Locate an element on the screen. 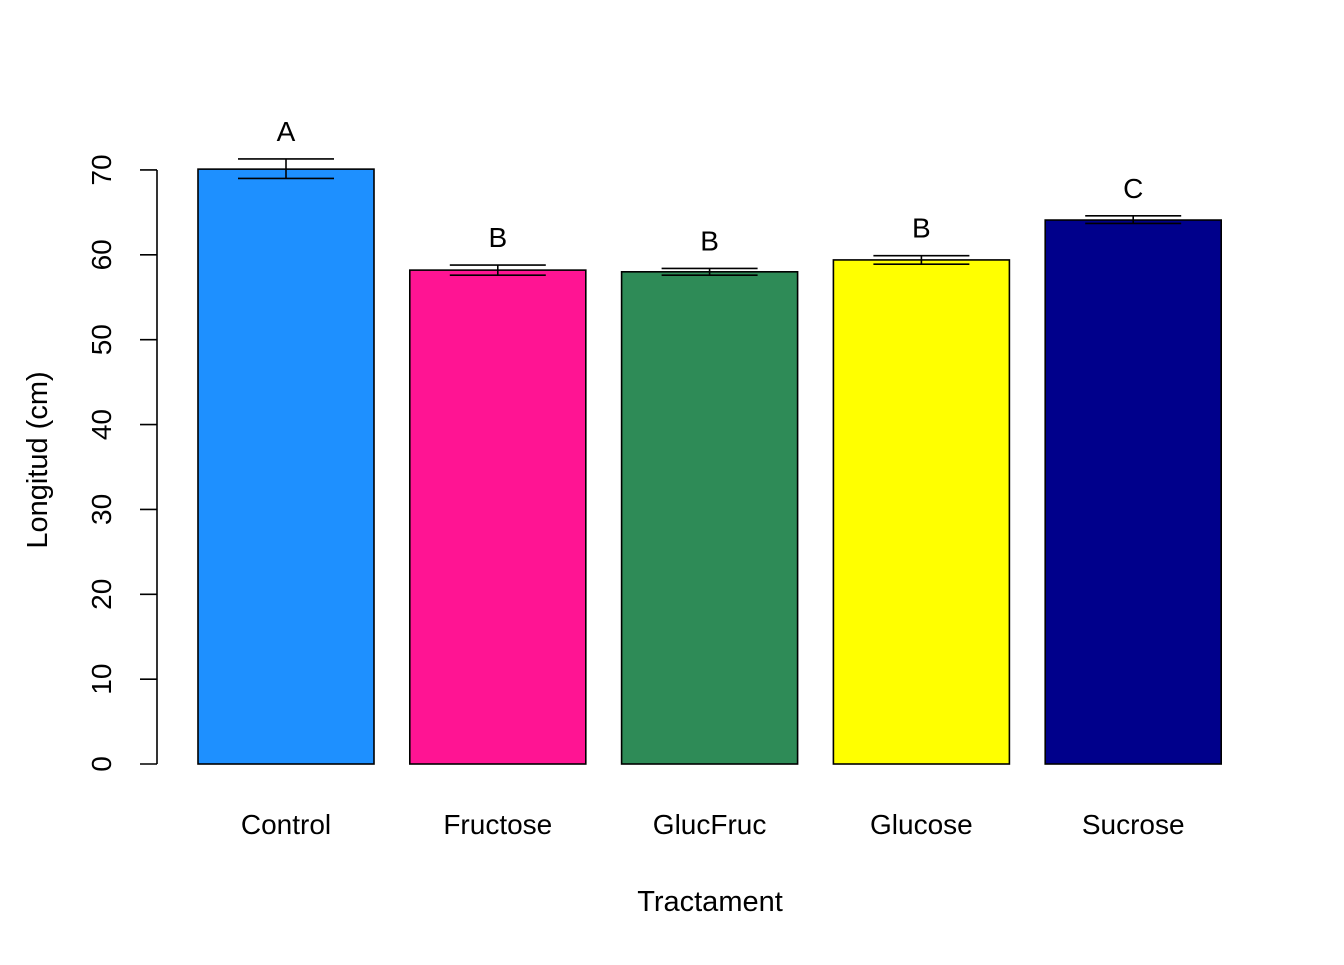 This screenshot has width=1344, height=965. bar-glucose is located at coordinates (921, 512).